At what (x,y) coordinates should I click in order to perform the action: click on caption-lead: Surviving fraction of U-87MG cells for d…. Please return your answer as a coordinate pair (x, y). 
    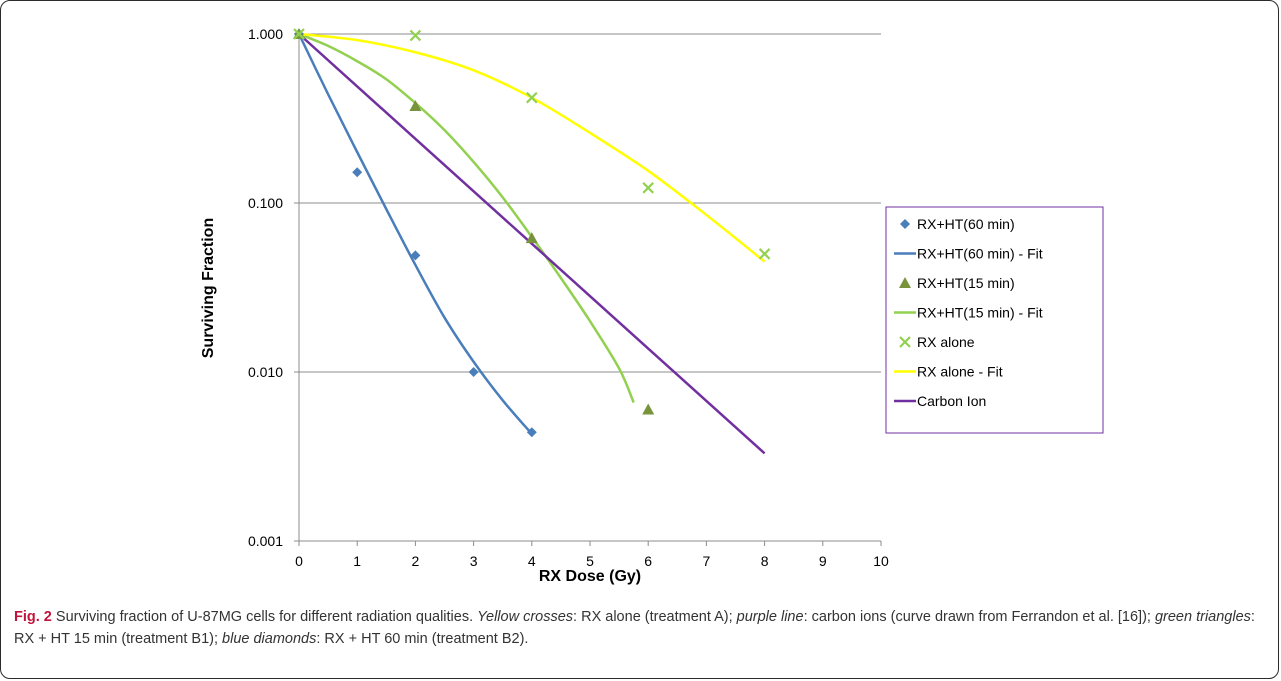
    Looking at the image, I should click on (264, 617).